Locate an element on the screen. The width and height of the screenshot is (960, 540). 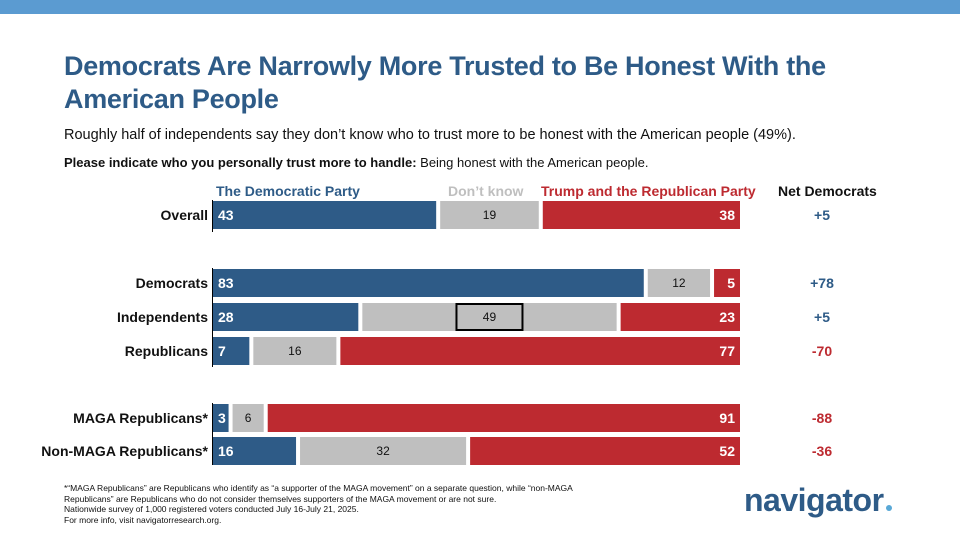
bar-dont-know-non-maga-republicans is located at coordinates (383, 451).